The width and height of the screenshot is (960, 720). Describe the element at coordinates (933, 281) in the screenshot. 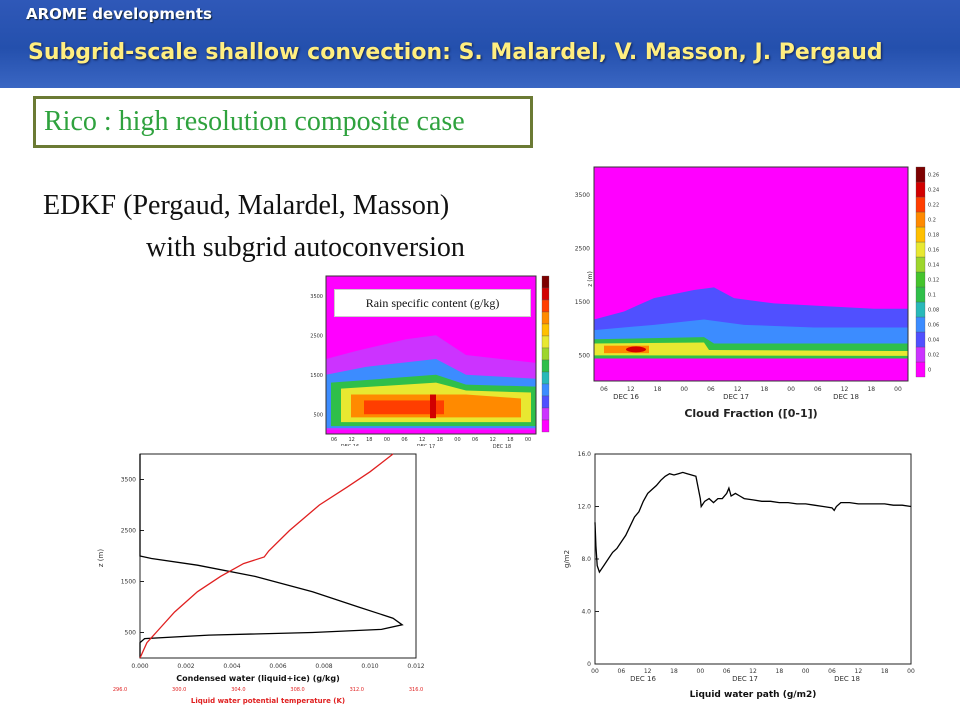

I see `cf-colorbar-label: 0.12` at that location.